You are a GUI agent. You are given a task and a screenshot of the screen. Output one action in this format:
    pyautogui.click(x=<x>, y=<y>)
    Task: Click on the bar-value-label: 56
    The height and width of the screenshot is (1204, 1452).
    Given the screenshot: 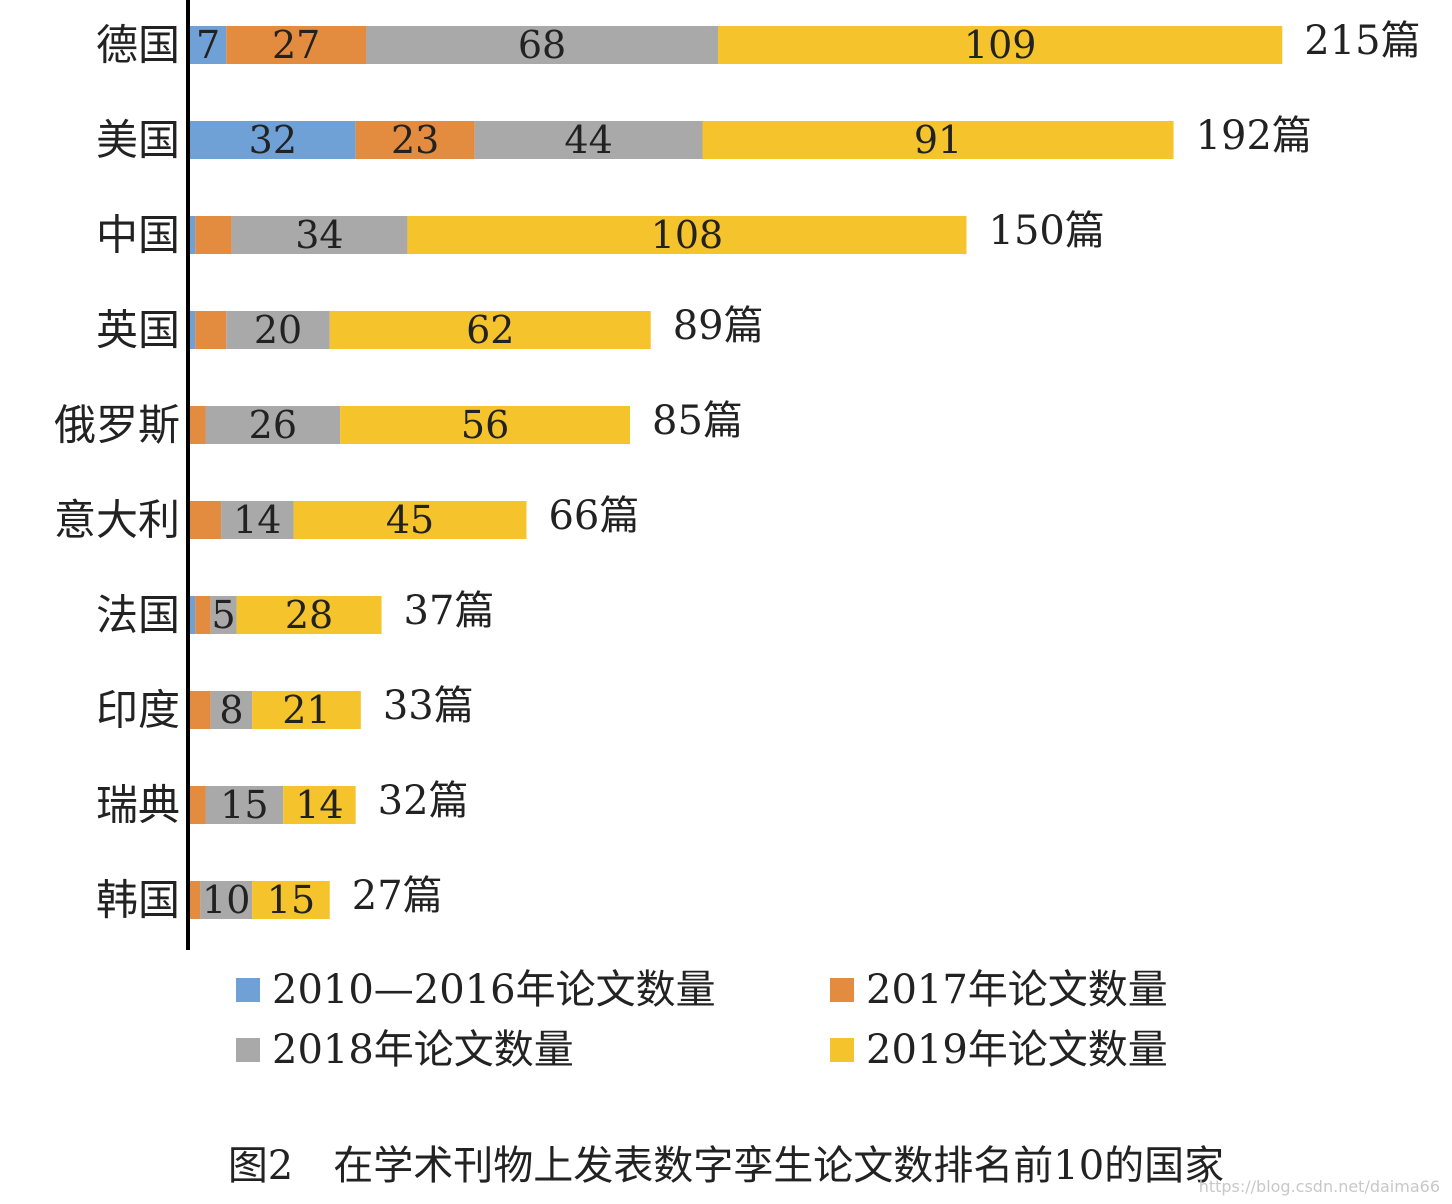 What is the action you would take?
    pyautogui.click(x=485, y=425)
    